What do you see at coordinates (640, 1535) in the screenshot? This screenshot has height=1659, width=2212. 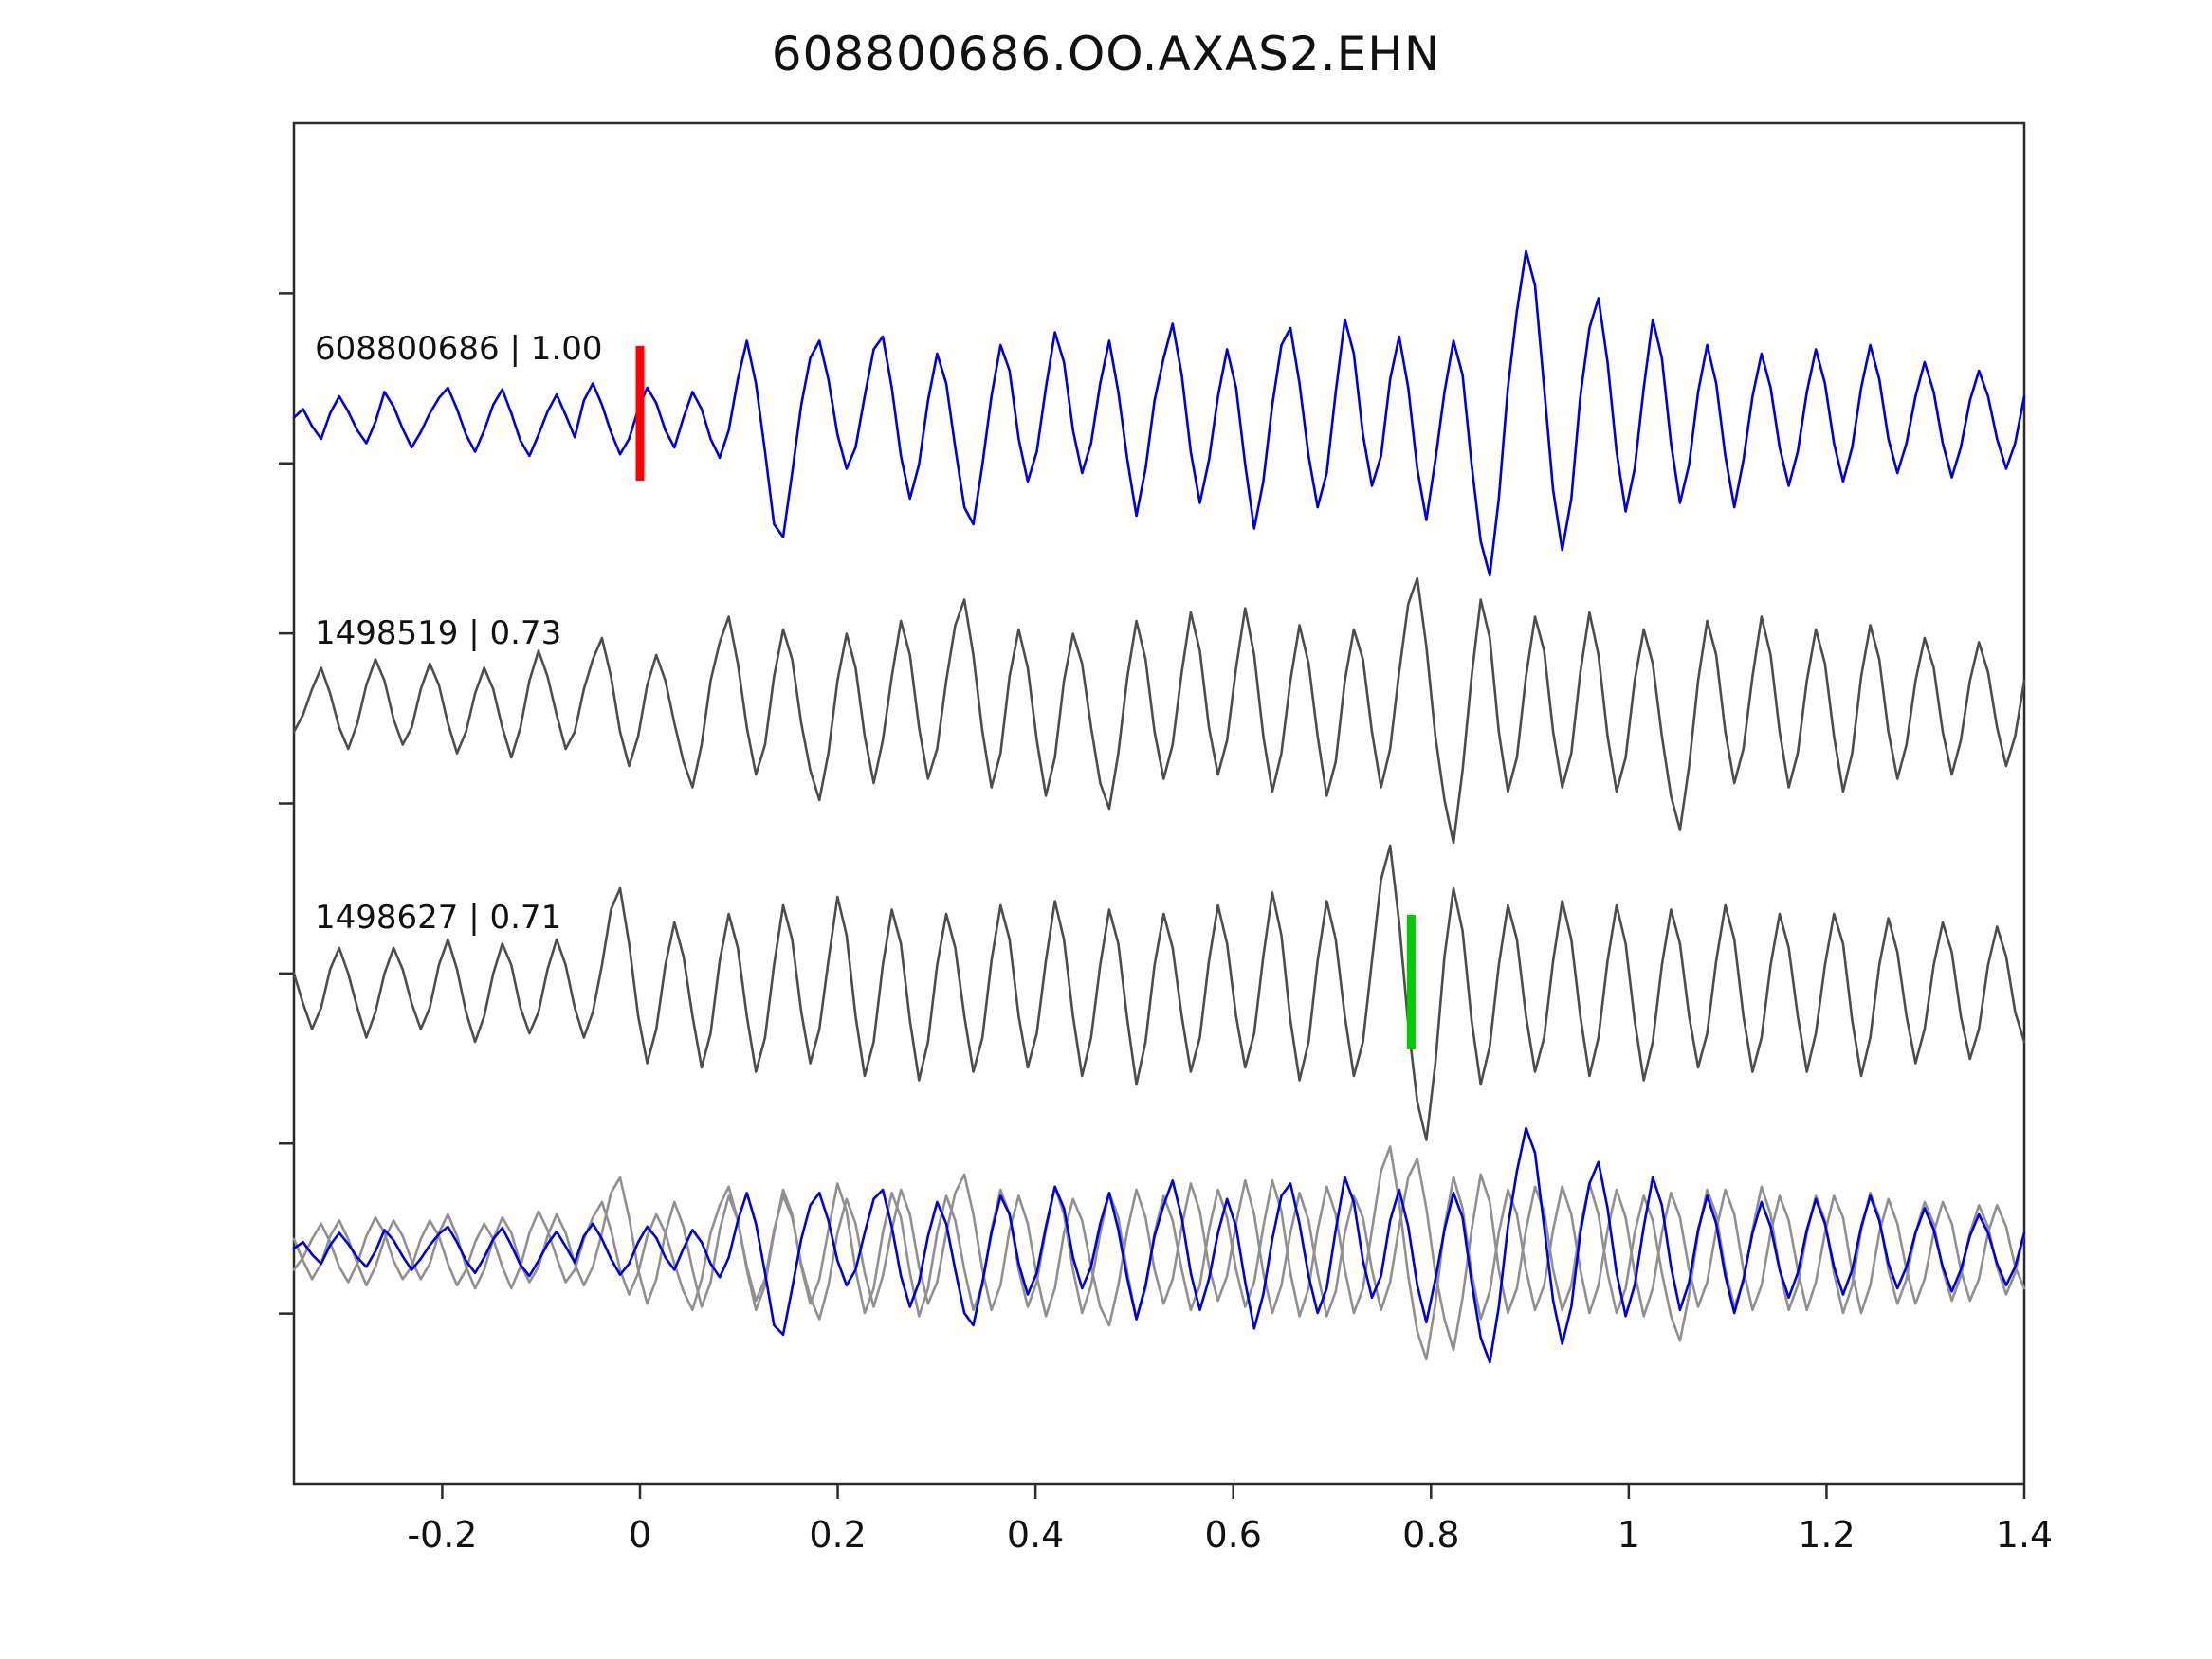 I see `x-tick-label: 0` at bounding box center [640, 1535].